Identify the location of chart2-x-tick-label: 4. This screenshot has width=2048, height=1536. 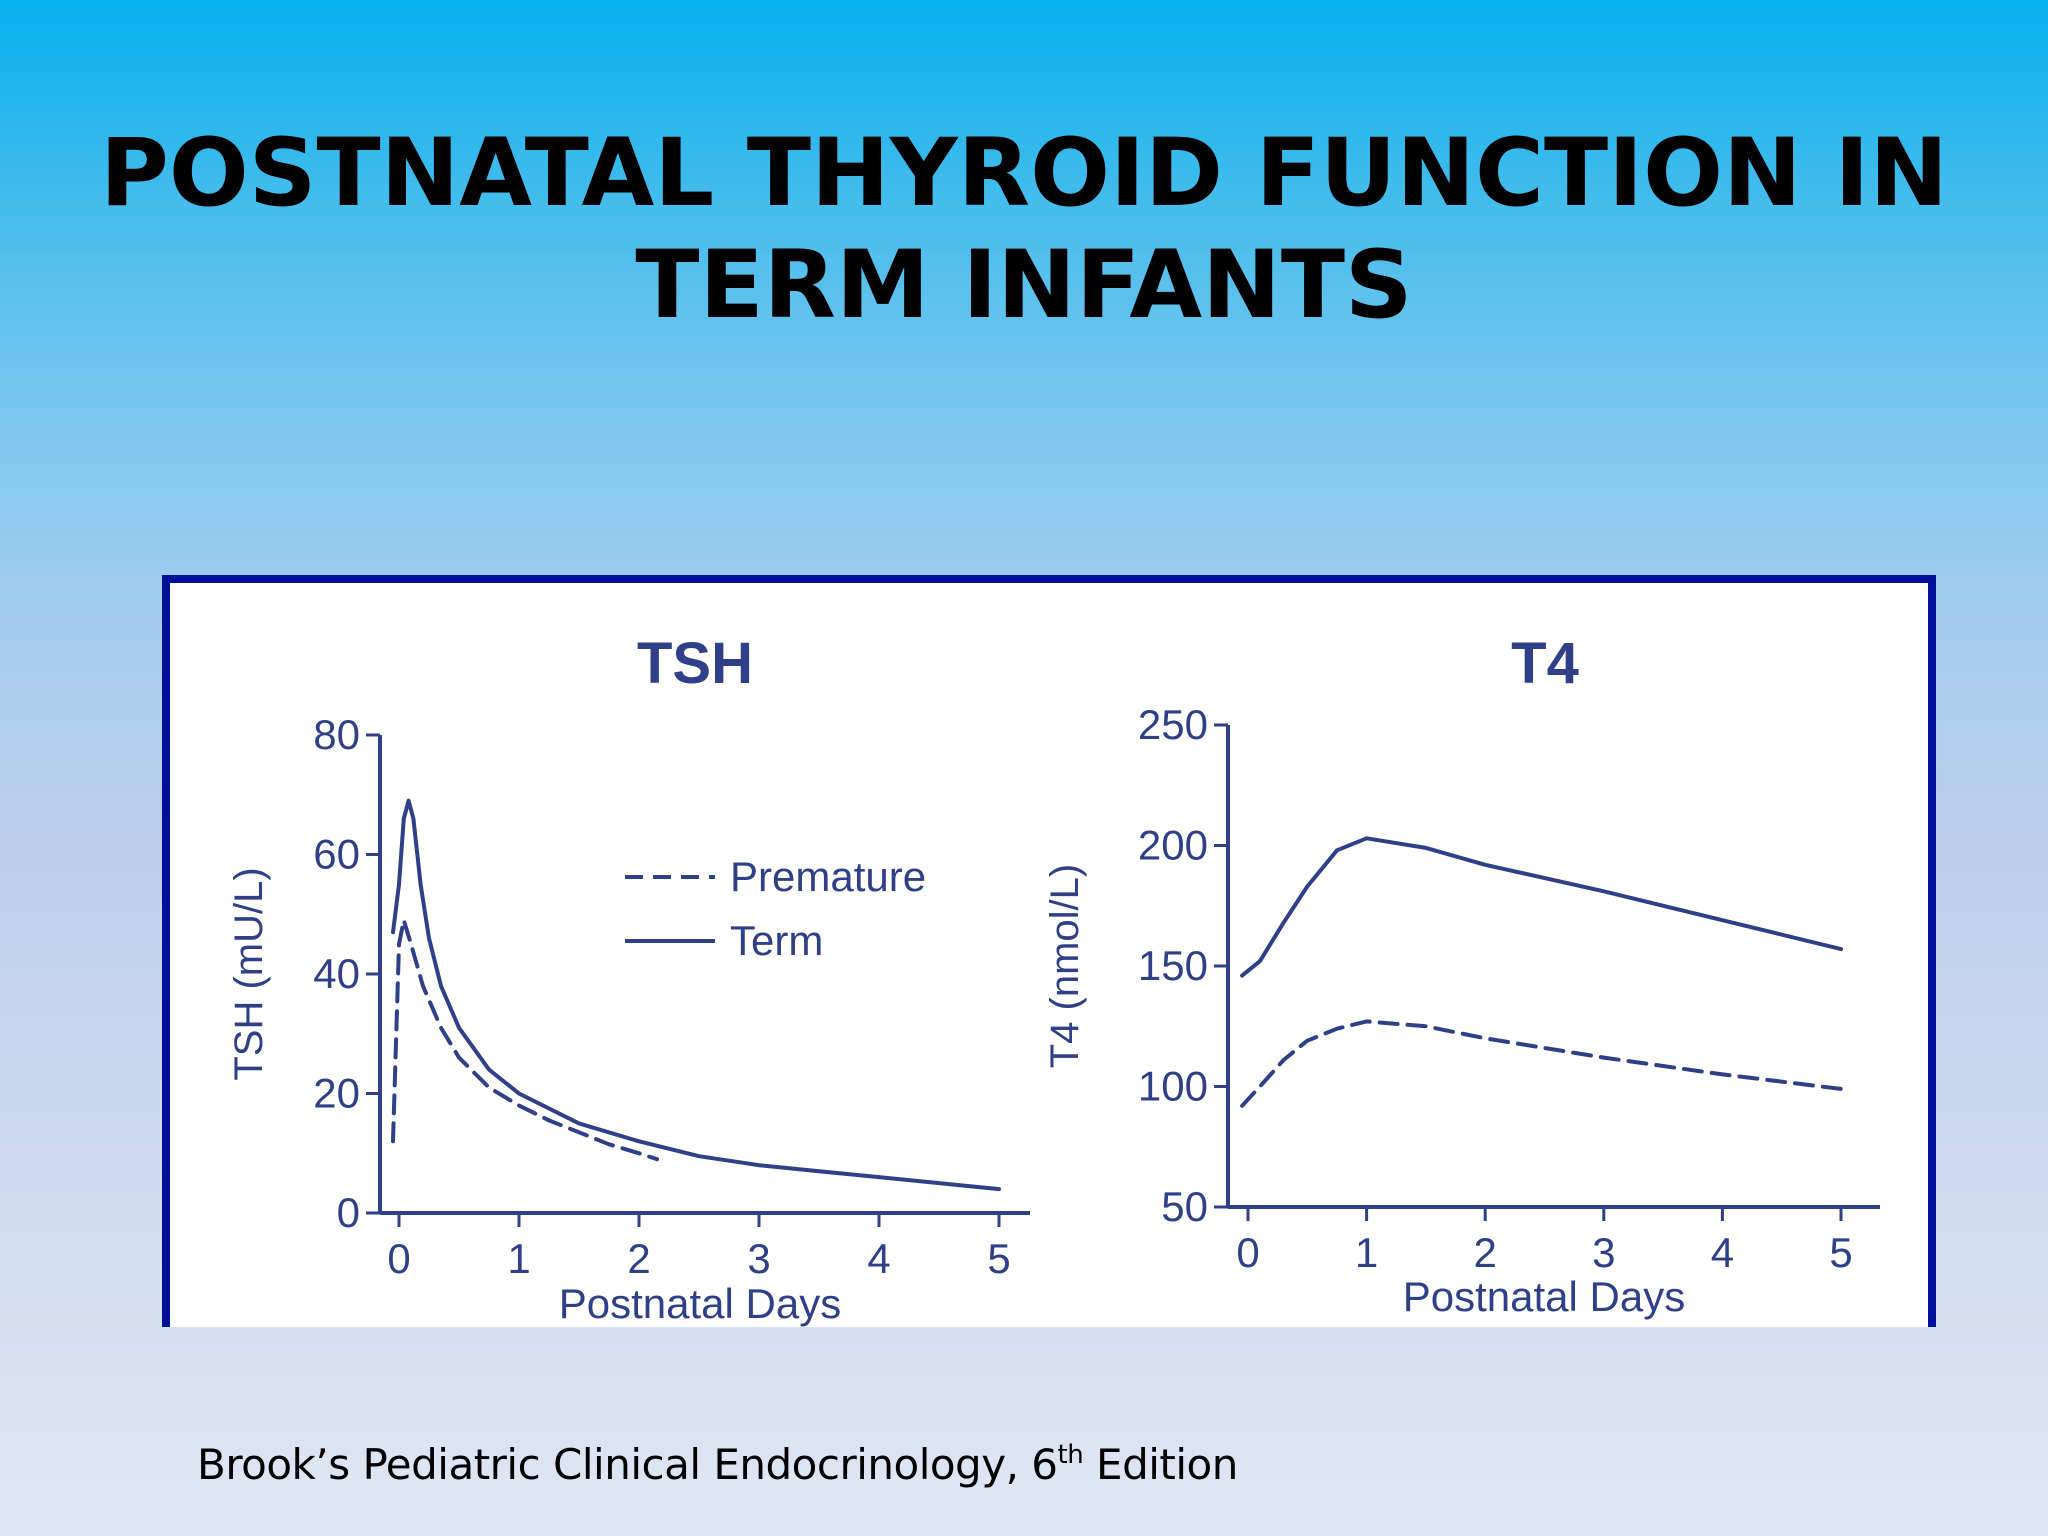
(1722, 1252).